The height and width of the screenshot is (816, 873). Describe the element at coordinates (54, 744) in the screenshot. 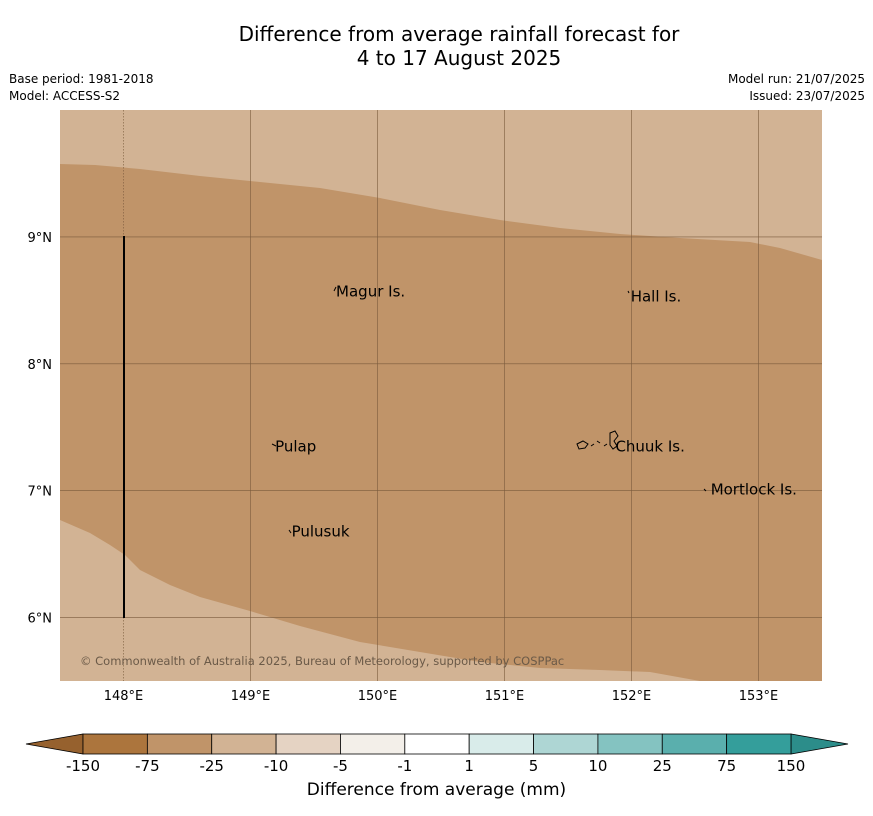

I see `colorbar-under-arrow` at that location.